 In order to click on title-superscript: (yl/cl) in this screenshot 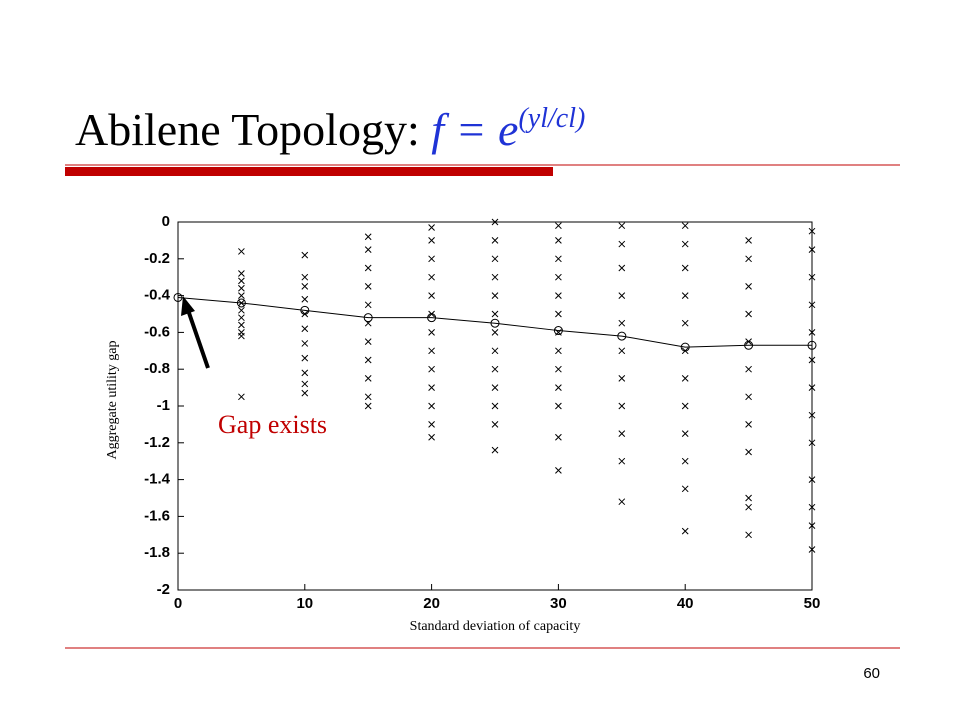, I will do `click(551, 118)`.